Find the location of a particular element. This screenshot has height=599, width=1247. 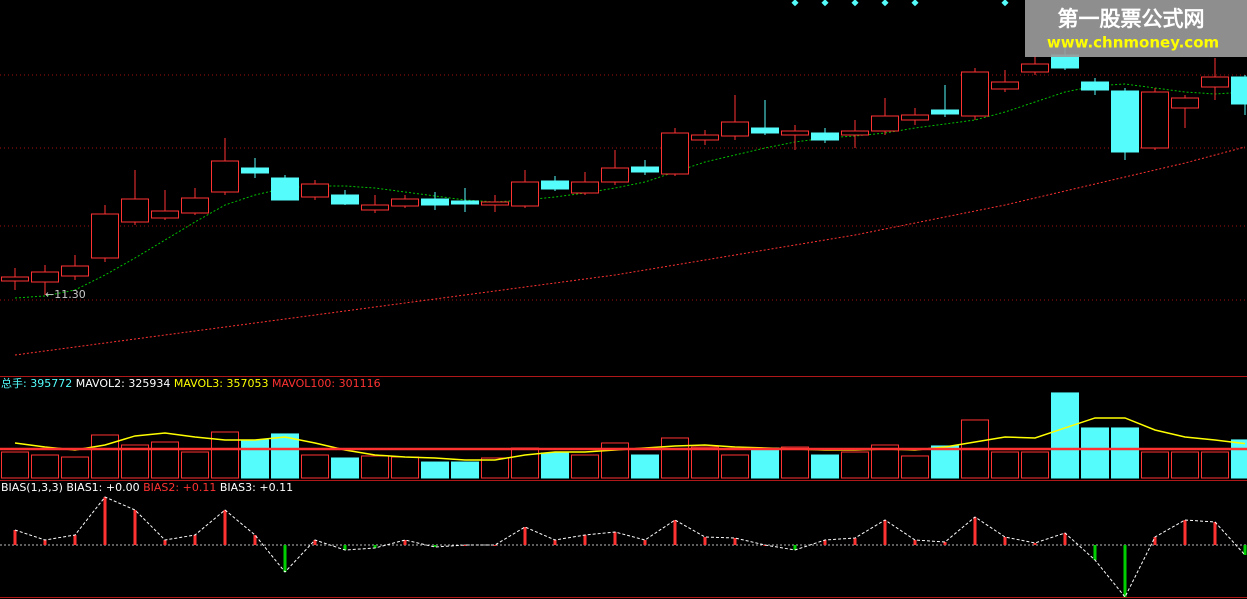

watermark-box is located at coordinates (1136, 28).